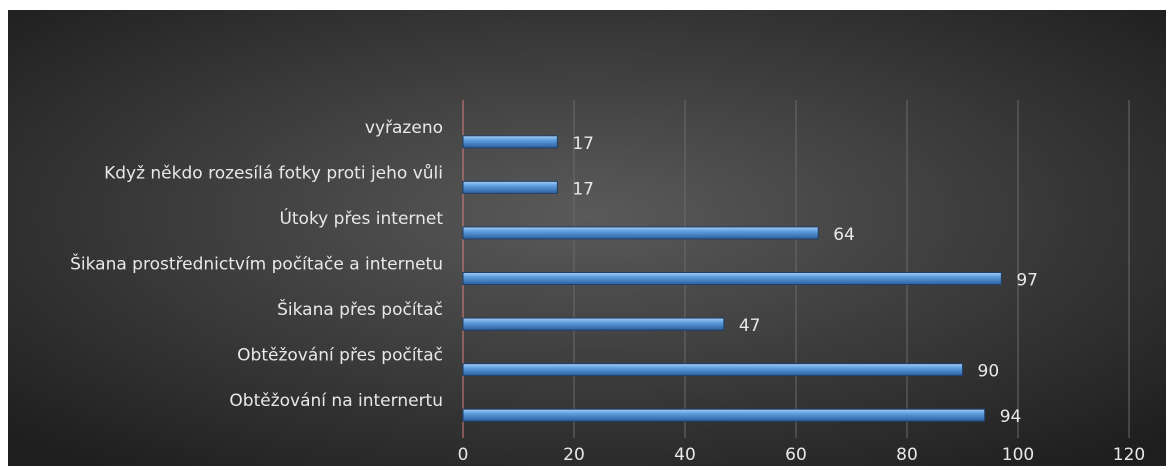 Image resolution: width=1170 pixels, height=470 pixels. What do you see at coordinates (340, 356) in the screenshot?
I see `y-tick-label: Obtěžování přes počítač` at bounding box center [340, 356].